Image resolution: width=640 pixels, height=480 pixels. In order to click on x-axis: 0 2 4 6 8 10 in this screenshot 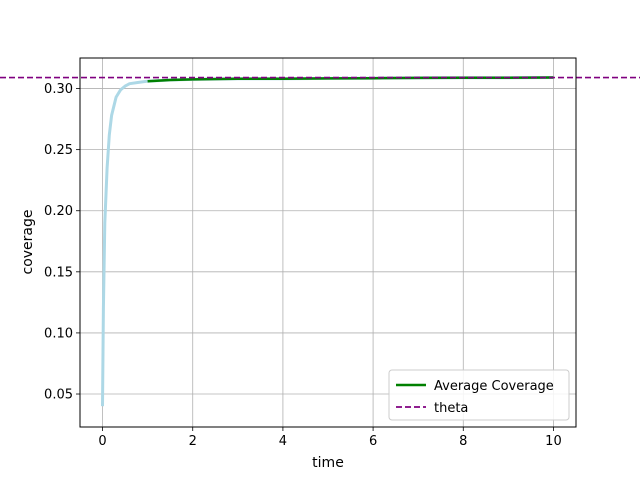, I will do `click(330, 438)`.